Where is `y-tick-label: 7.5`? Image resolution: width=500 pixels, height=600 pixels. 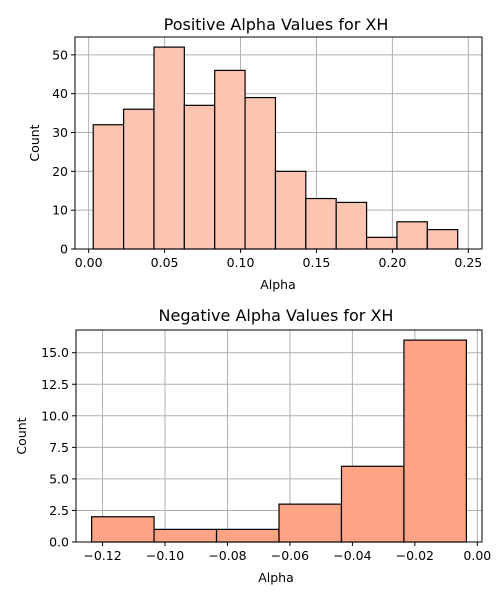 y-tick-label: 7.5 is located at coordinates (59, 447).